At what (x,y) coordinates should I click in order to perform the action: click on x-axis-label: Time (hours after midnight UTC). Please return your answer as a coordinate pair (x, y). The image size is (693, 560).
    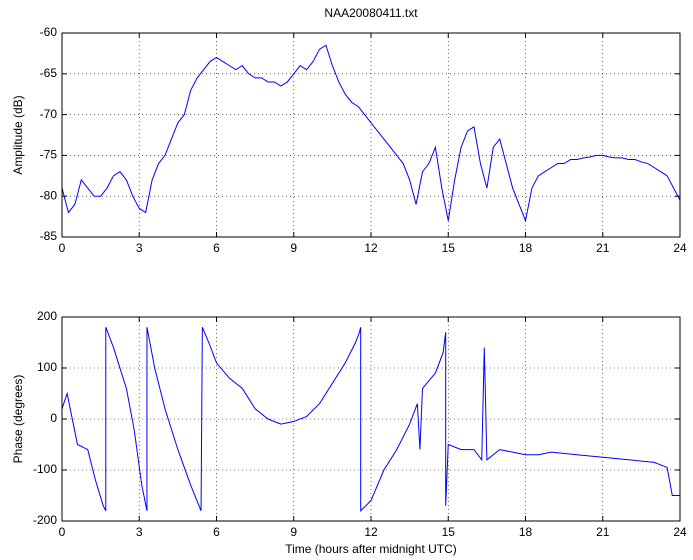
    Looking at the image, I should click on (371, 549).